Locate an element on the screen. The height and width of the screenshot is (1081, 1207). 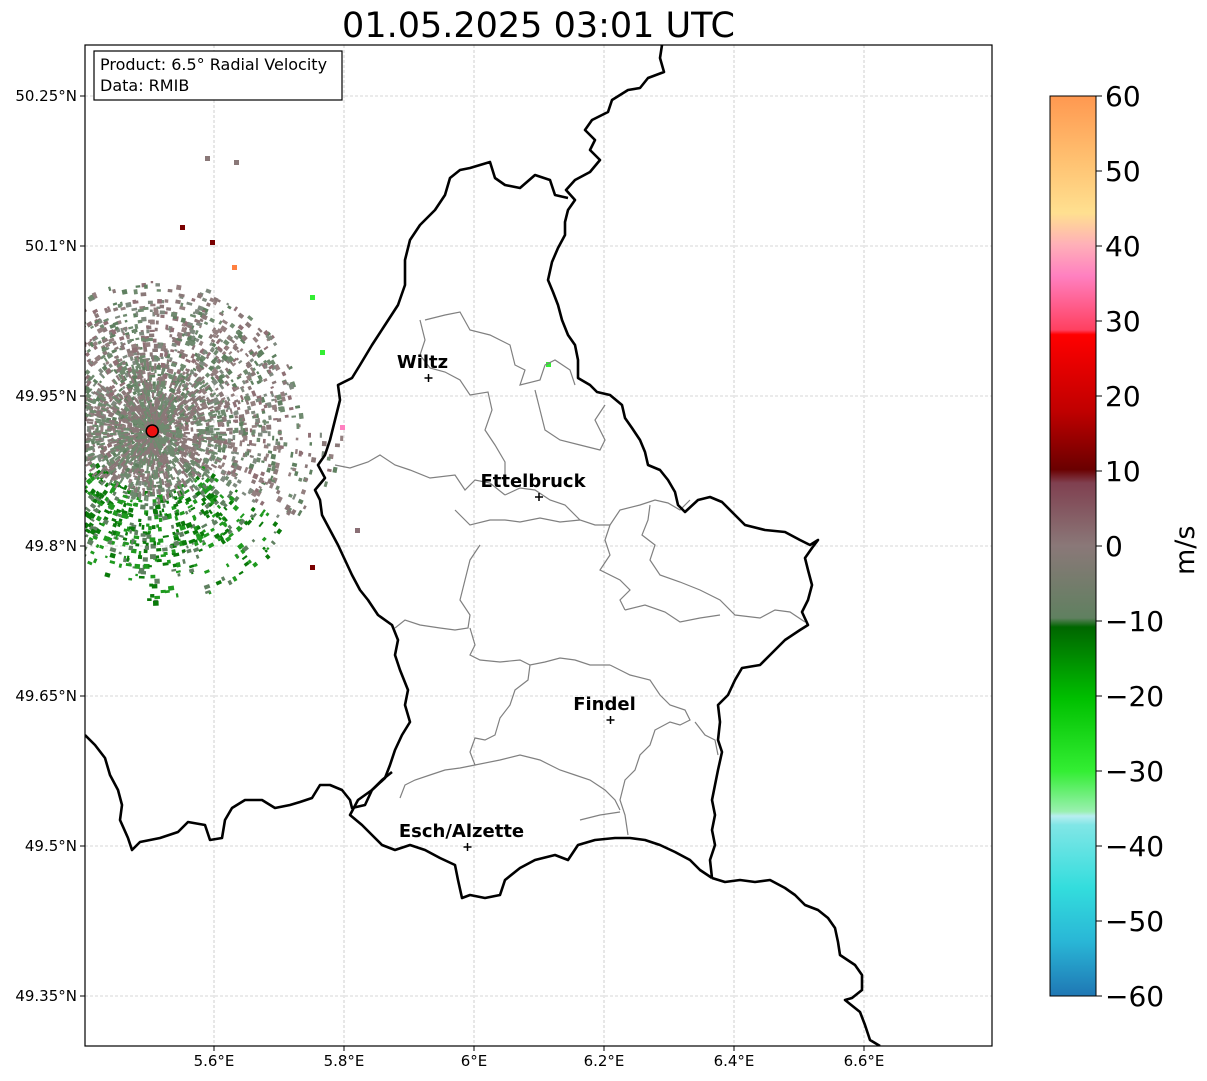
lon-tick-label: 6.4°E is located at coordinates (734, 1061).